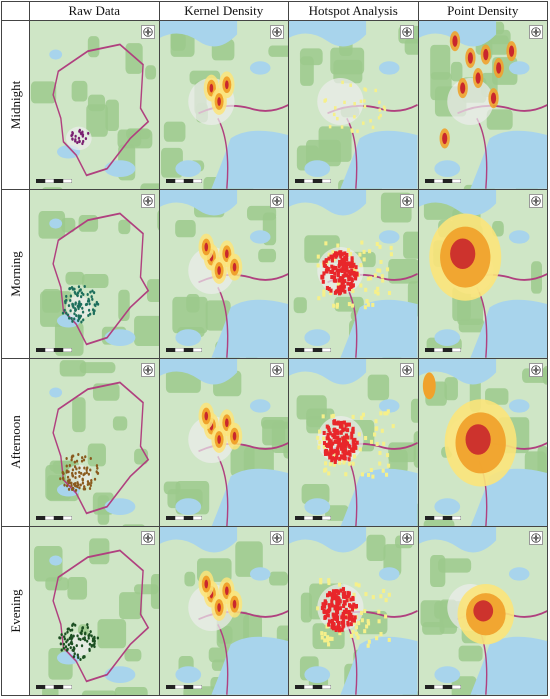 This screenshot has height=699, width=550. I want to click on map-cell-midnight-kernel-density, so click(223, 105).